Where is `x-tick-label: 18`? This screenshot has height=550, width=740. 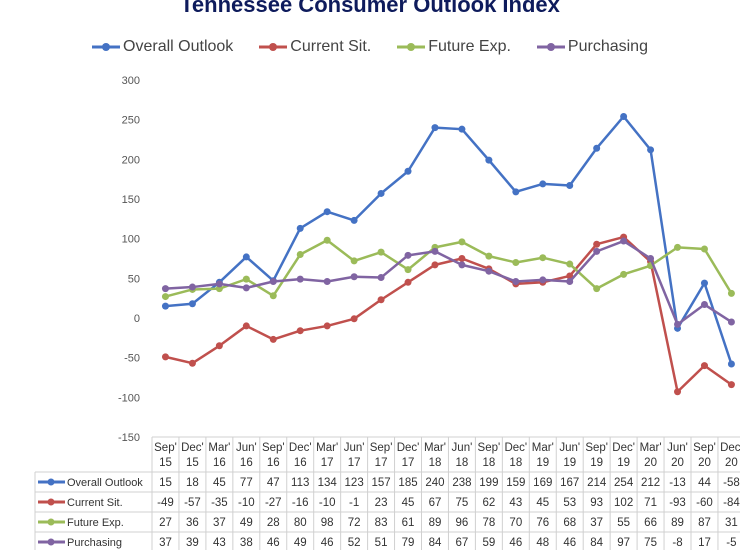 x-tick-label: 18 is located at coordinates (462, 463).